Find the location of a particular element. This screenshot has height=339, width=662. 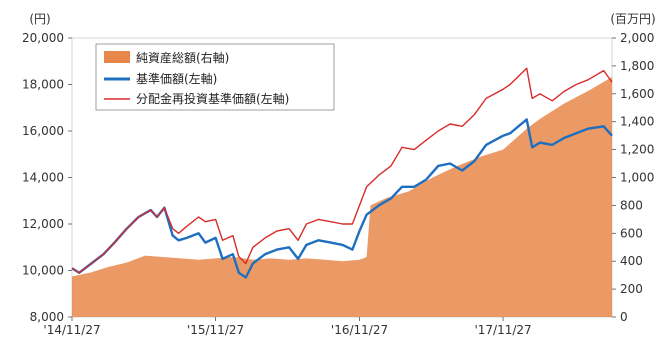

x-tick-label: '14/11/27 is located at coordinates (71, 330).